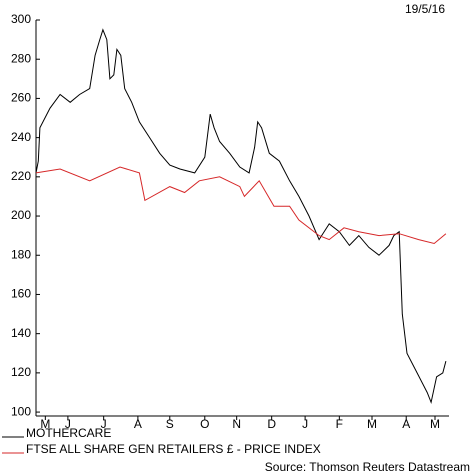 The height and width of the screenshot is (476, 475). What do you see at coordinates (339, 424) in the screenshot?
I see `x-tick-label: F` at bounding box center [339, 424].